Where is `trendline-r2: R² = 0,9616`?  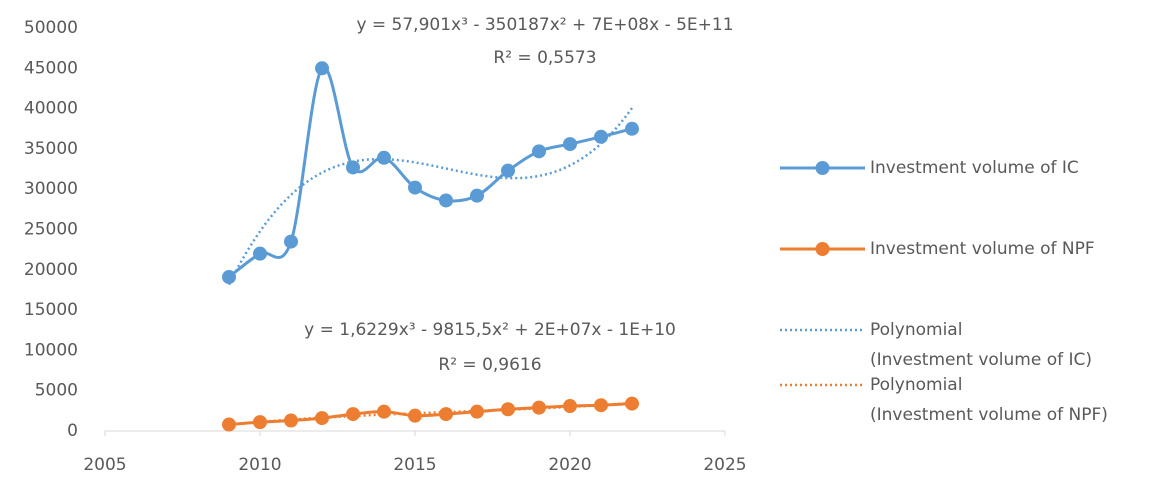 trendline-r2: R² = 0,9616 is located at coordinates (489, 365).